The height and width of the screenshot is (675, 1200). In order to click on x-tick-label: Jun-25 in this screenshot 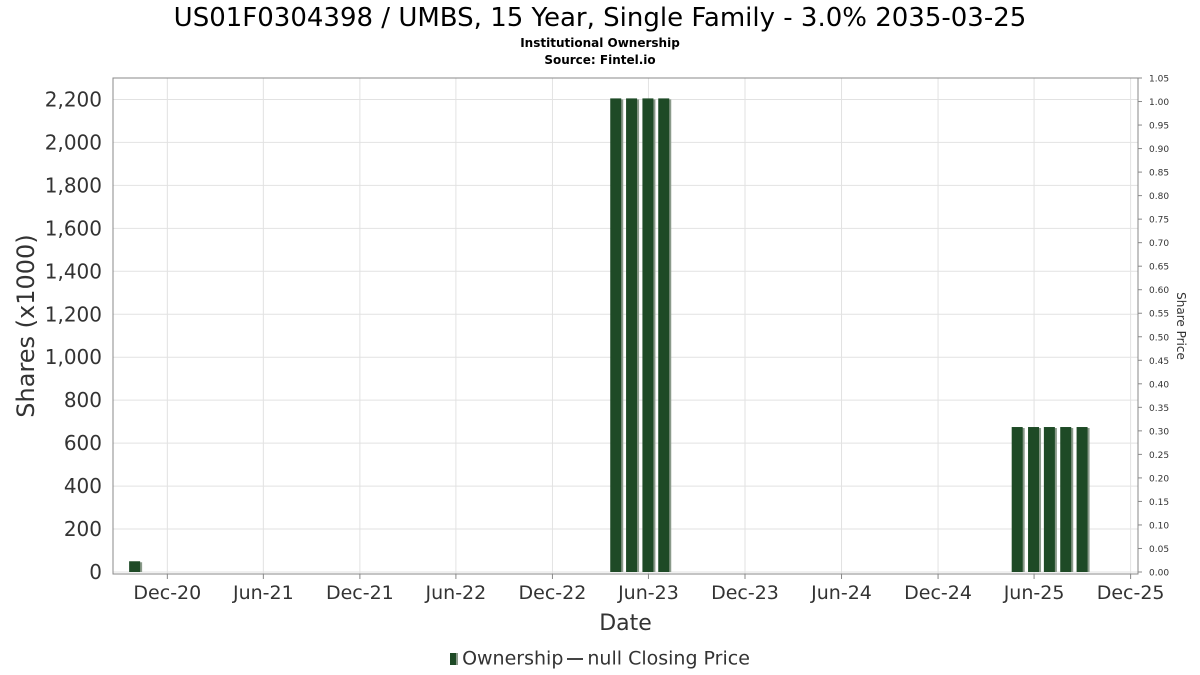, I will do `click(1034, 593)`.